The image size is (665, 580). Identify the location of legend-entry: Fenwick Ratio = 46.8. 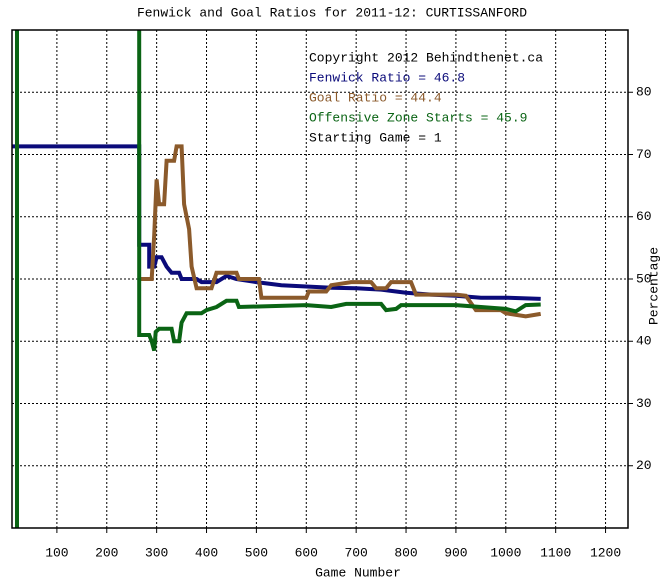
(387, 77).